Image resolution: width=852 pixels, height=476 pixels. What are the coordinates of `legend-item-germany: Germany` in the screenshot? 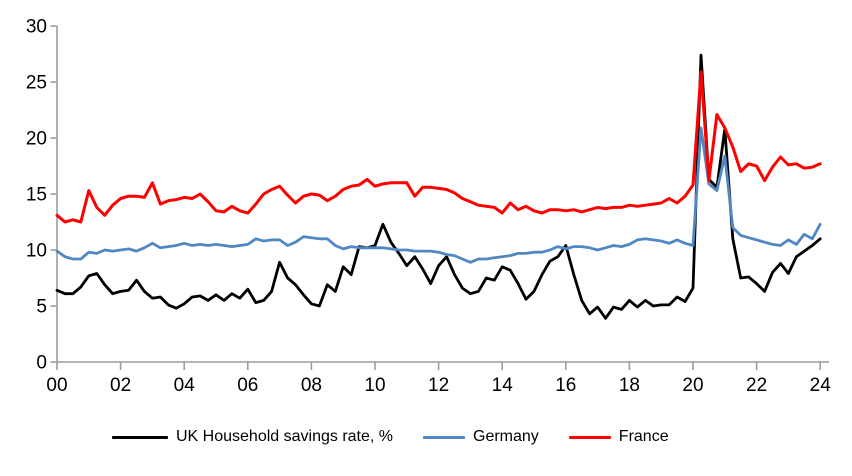 It's located at (481, 437).